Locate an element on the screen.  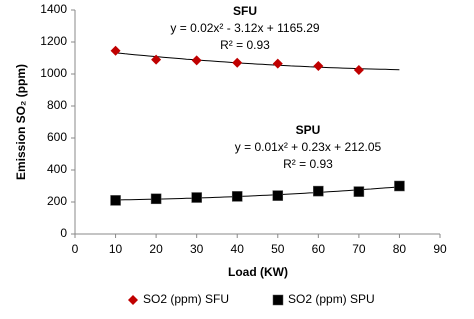
legend-label: SO2 (ppm) SFU is located at coordinates (186, 299).